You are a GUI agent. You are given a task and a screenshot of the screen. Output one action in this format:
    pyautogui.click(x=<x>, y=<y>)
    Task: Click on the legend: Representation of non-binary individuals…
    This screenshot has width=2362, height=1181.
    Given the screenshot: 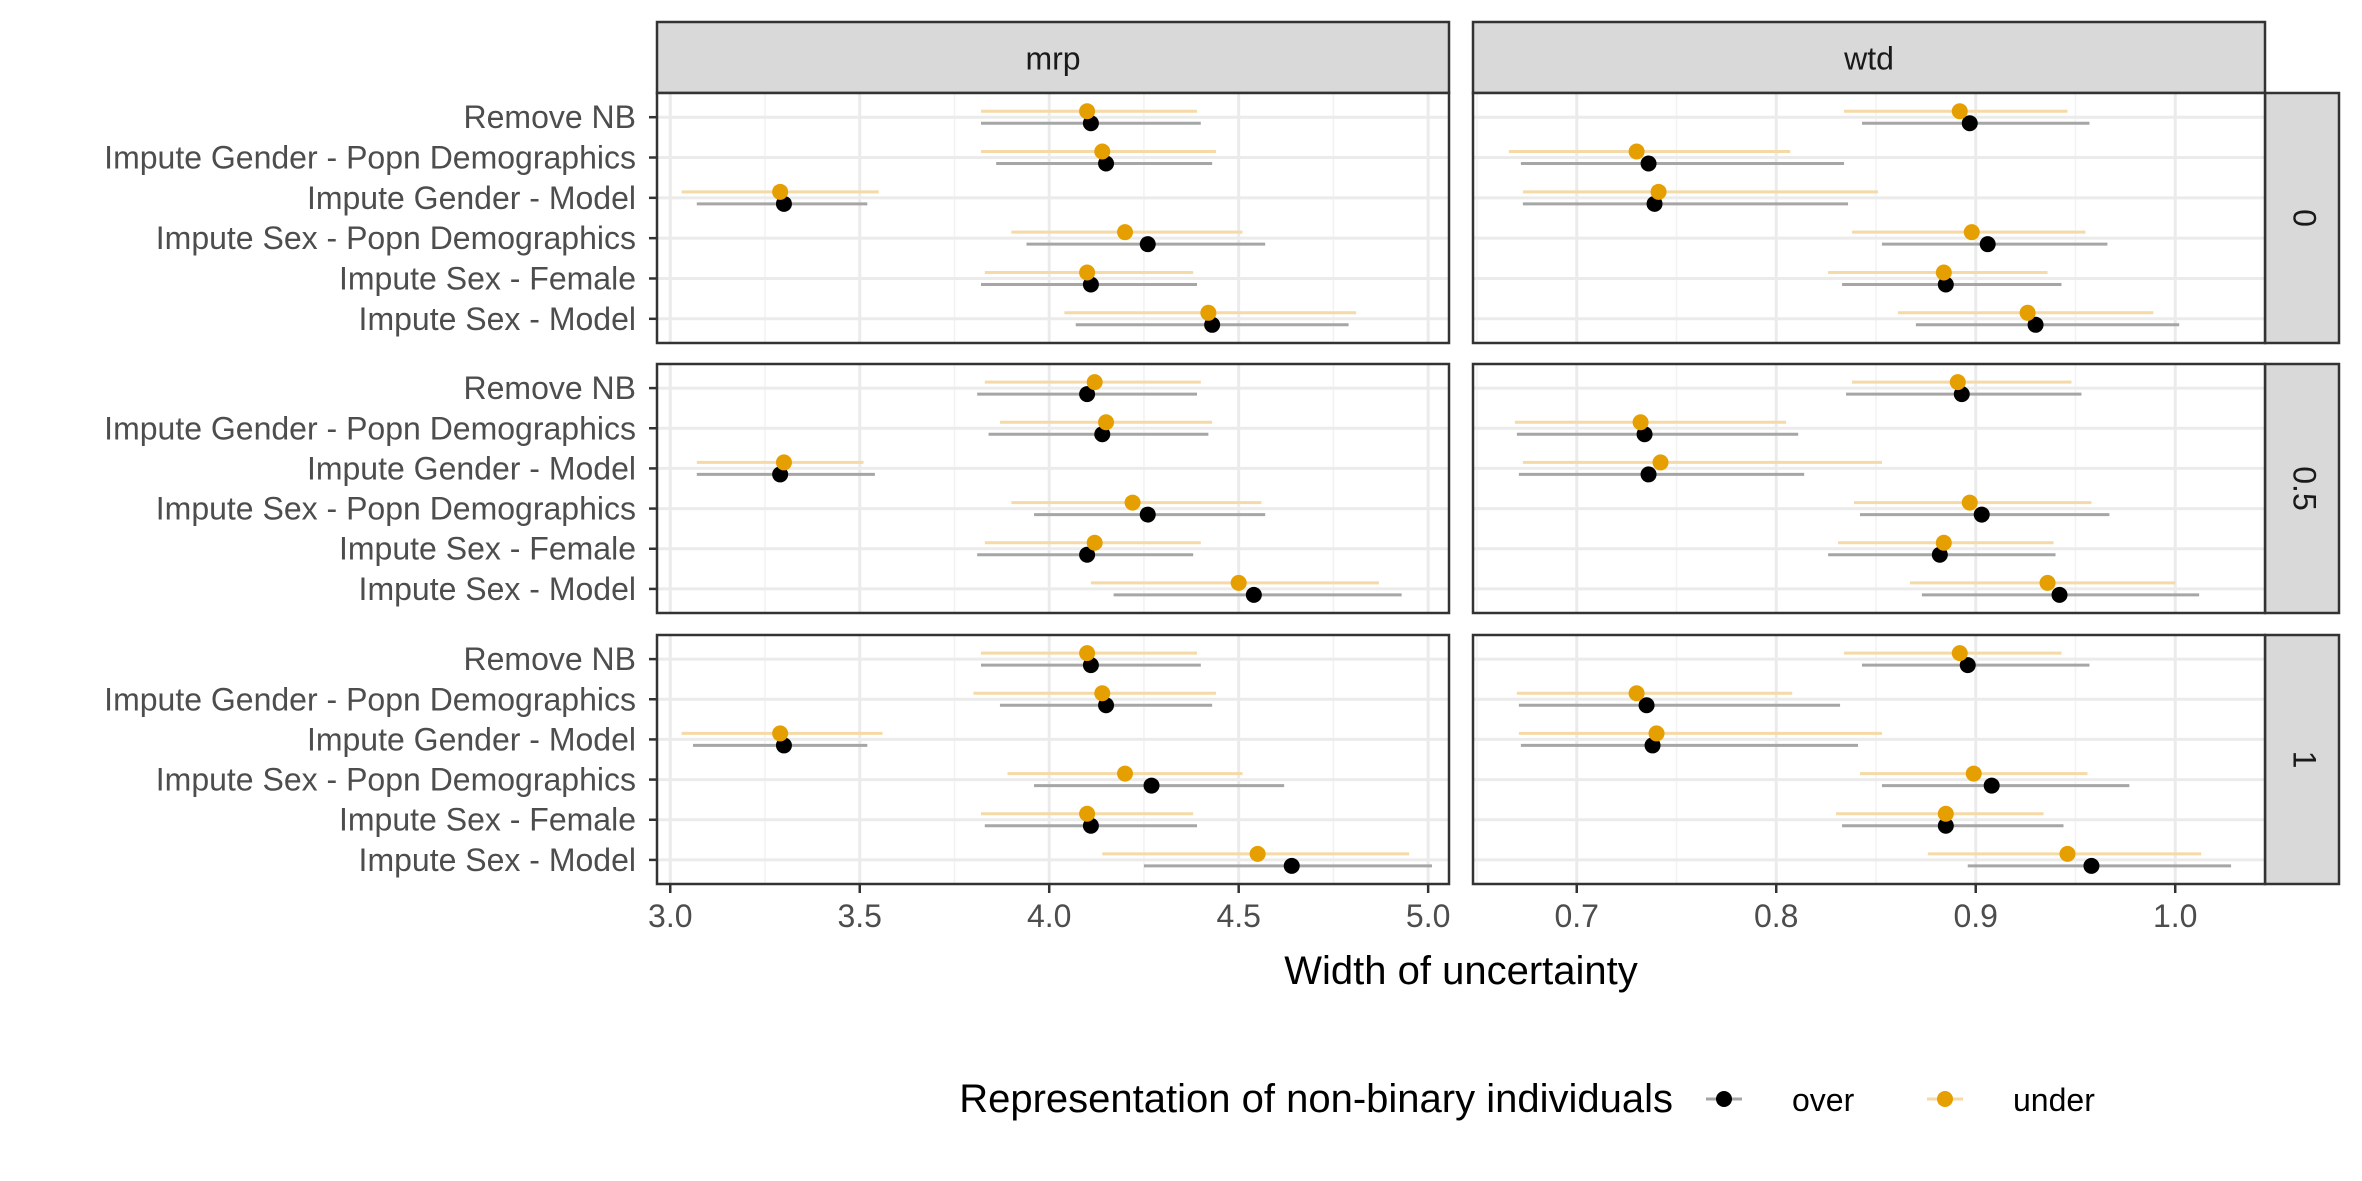 What is the action you would take?
    pyautogui.click(x=1527, y=1099)
    